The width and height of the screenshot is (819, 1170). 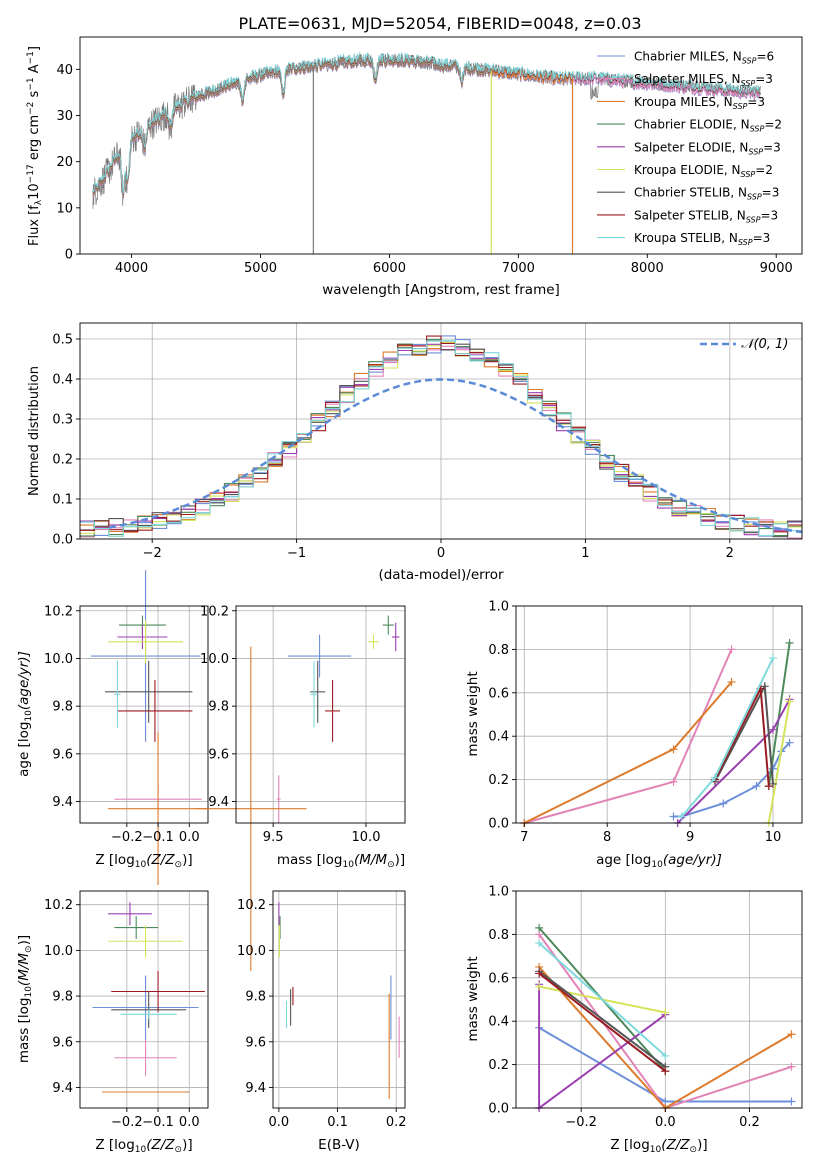 I want to click on x-tick-label: −2, so click(x=152, y=553).